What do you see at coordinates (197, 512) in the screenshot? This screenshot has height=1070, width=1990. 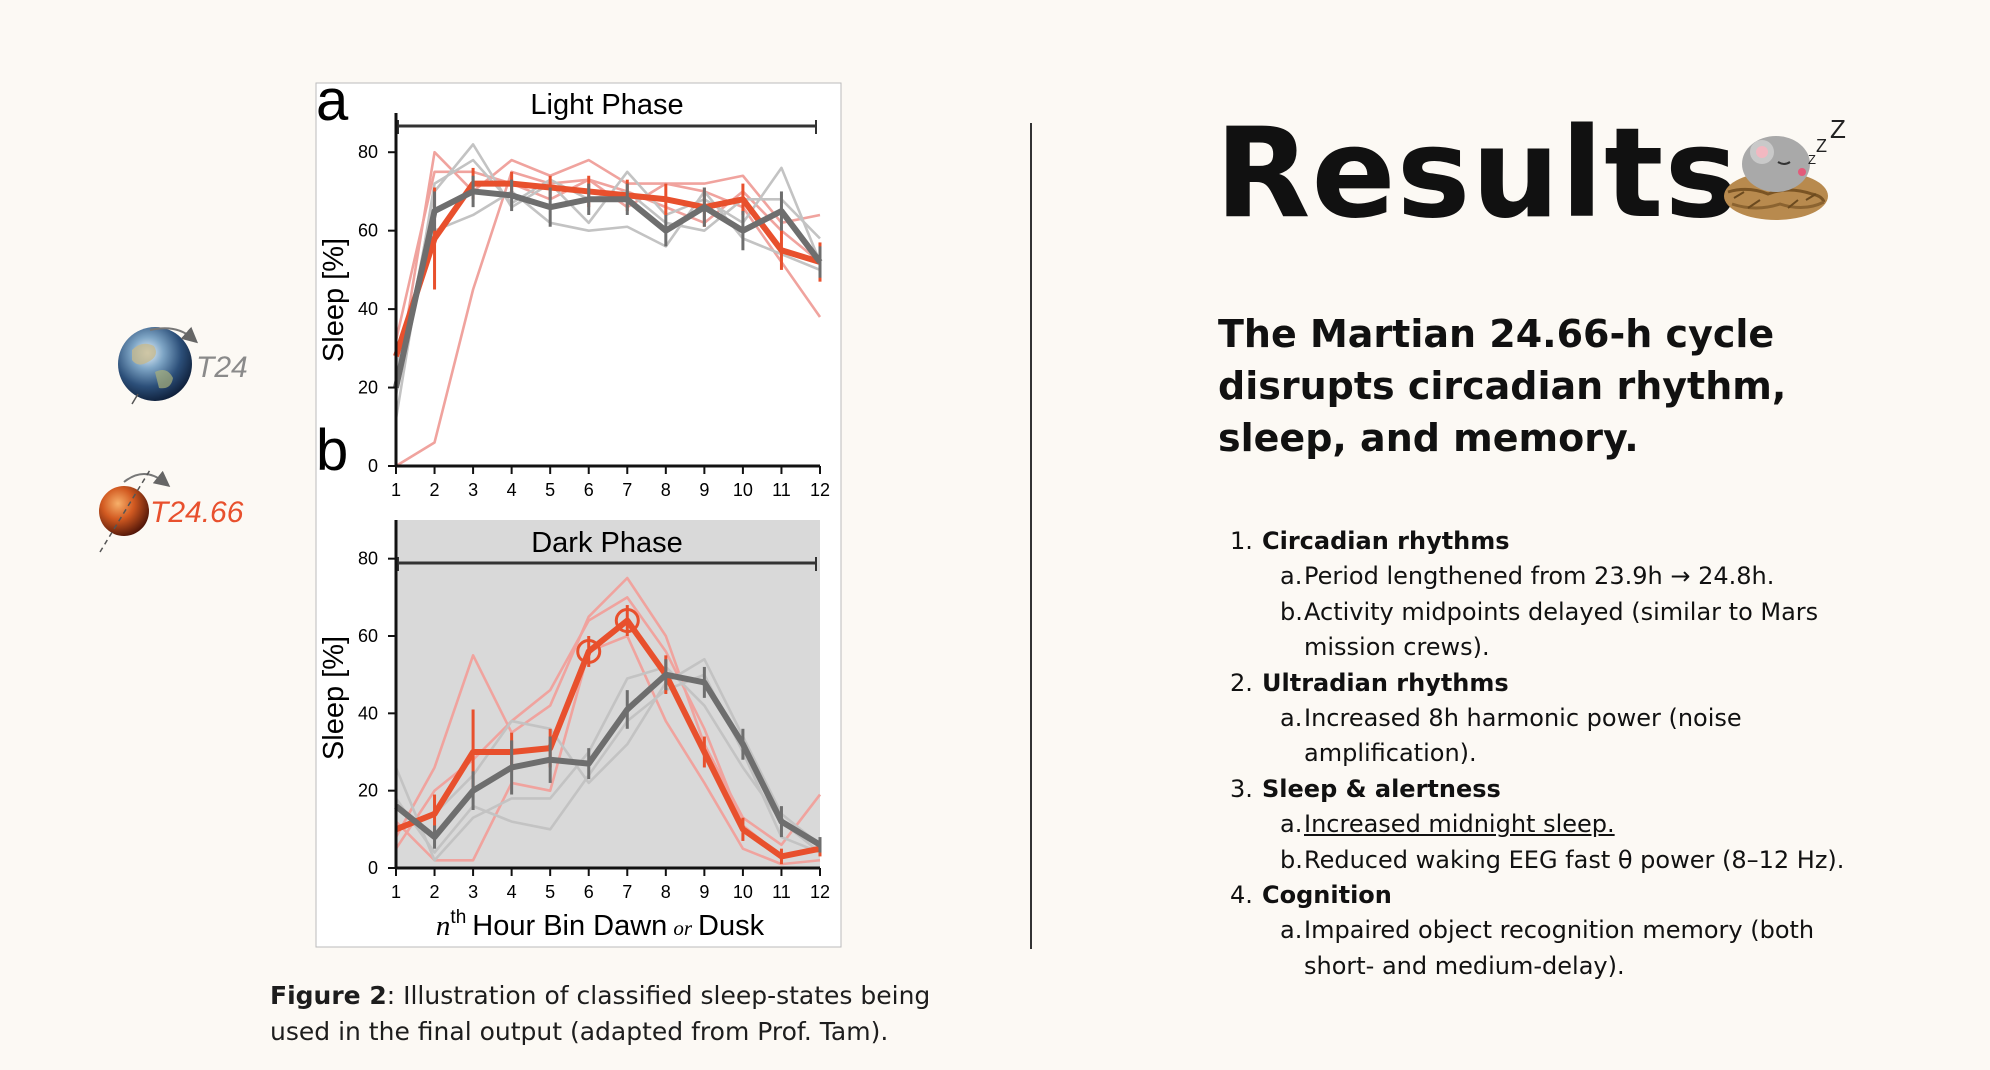 I see `mars-label: T24.66` at bounding box center [197, 512].